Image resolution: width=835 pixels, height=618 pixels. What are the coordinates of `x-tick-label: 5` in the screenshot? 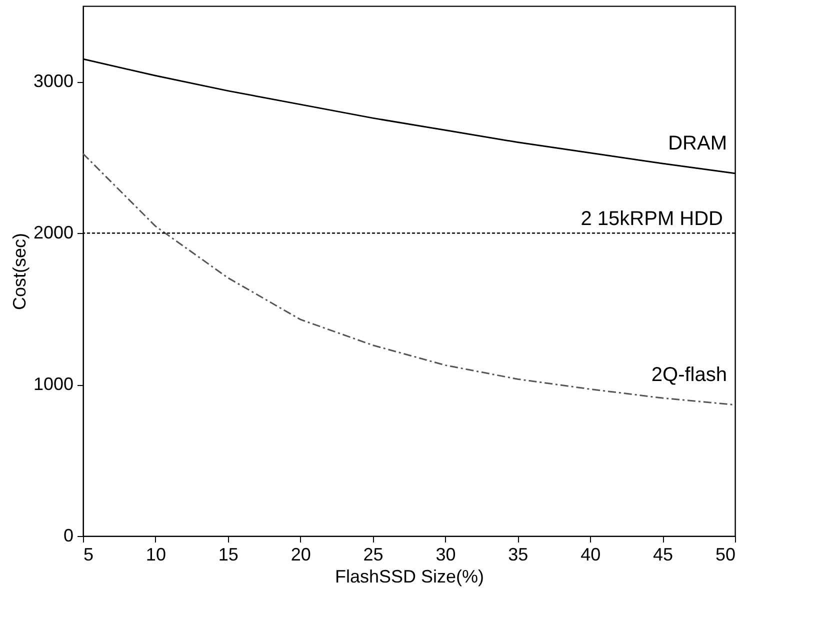 It's located at (89, 554).